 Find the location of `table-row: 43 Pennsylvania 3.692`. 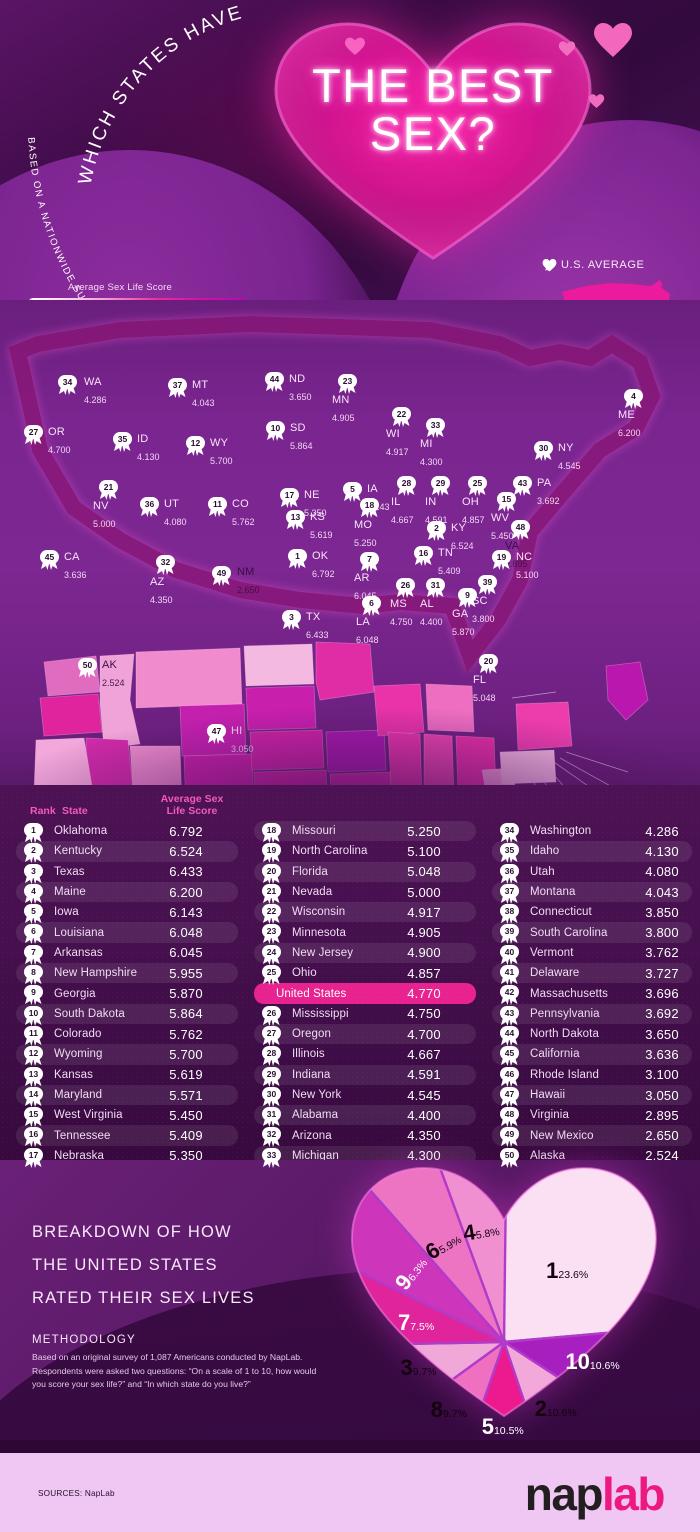

table-row: 43 Pennsylvania 3.692 is located at coordinates (592, 1014).